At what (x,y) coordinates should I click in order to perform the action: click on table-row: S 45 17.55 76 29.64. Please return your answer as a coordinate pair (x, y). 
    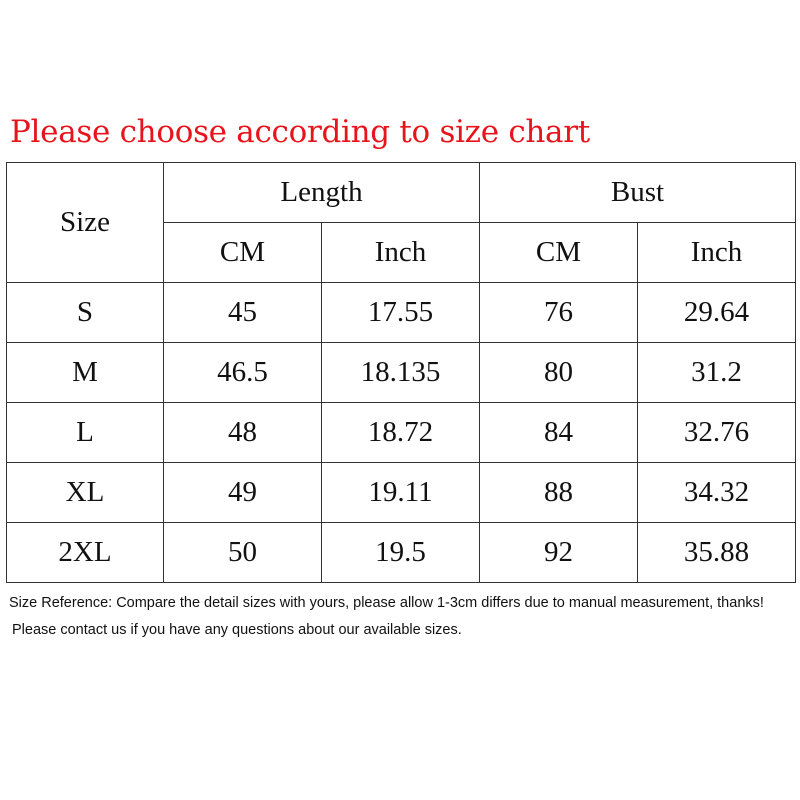
    Looking at the image, I should click on (401, 312).